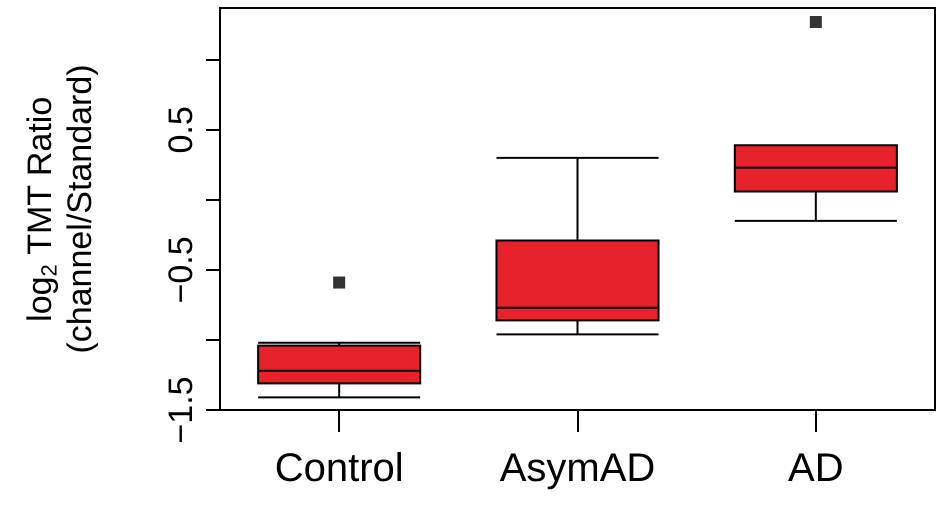  What do you see at coordinates (181, 130) in the screenshot?
I see `y-tick-label: 0.5` at bounding box center [181, 130].